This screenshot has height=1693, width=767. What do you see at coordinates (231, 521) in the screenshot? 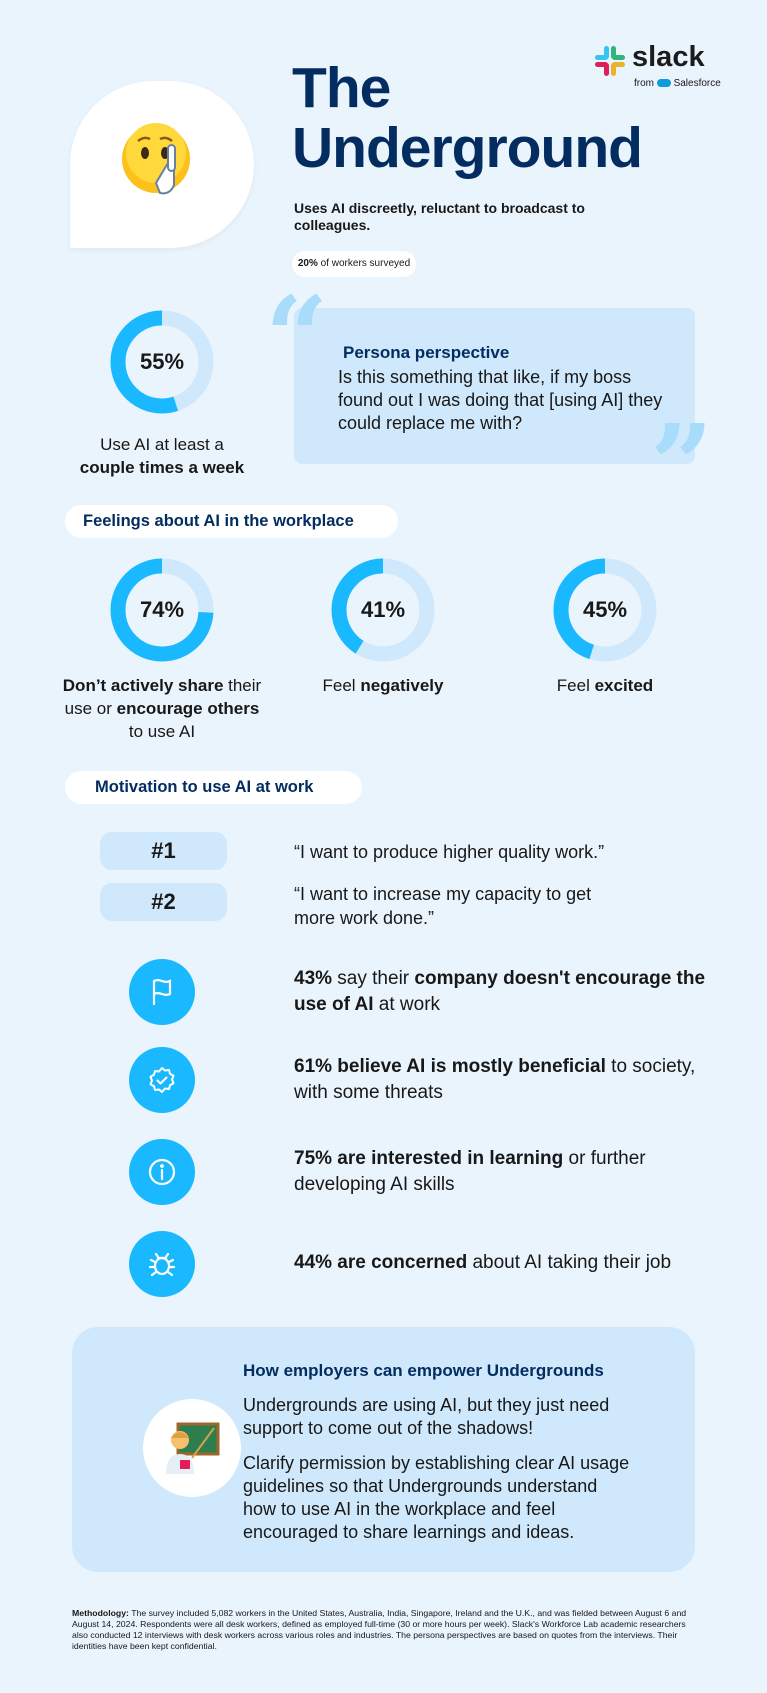
I see `feelings-section-heading: Feelings about AI in the workplace` at bounding box center [231, 521].